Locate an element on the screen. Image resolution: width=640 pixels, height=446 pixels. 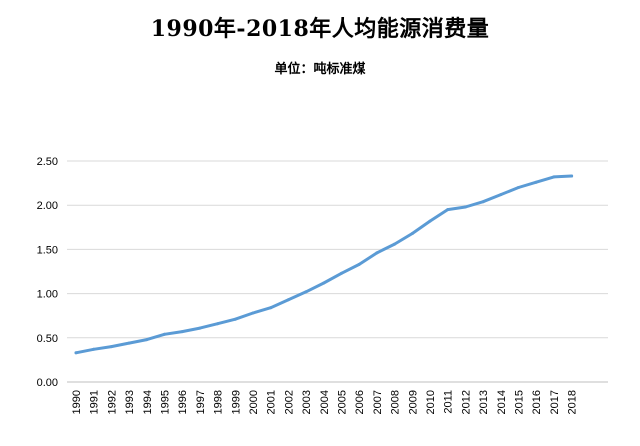
x-tick-label: 2004 is located at coordinates (325, 402).